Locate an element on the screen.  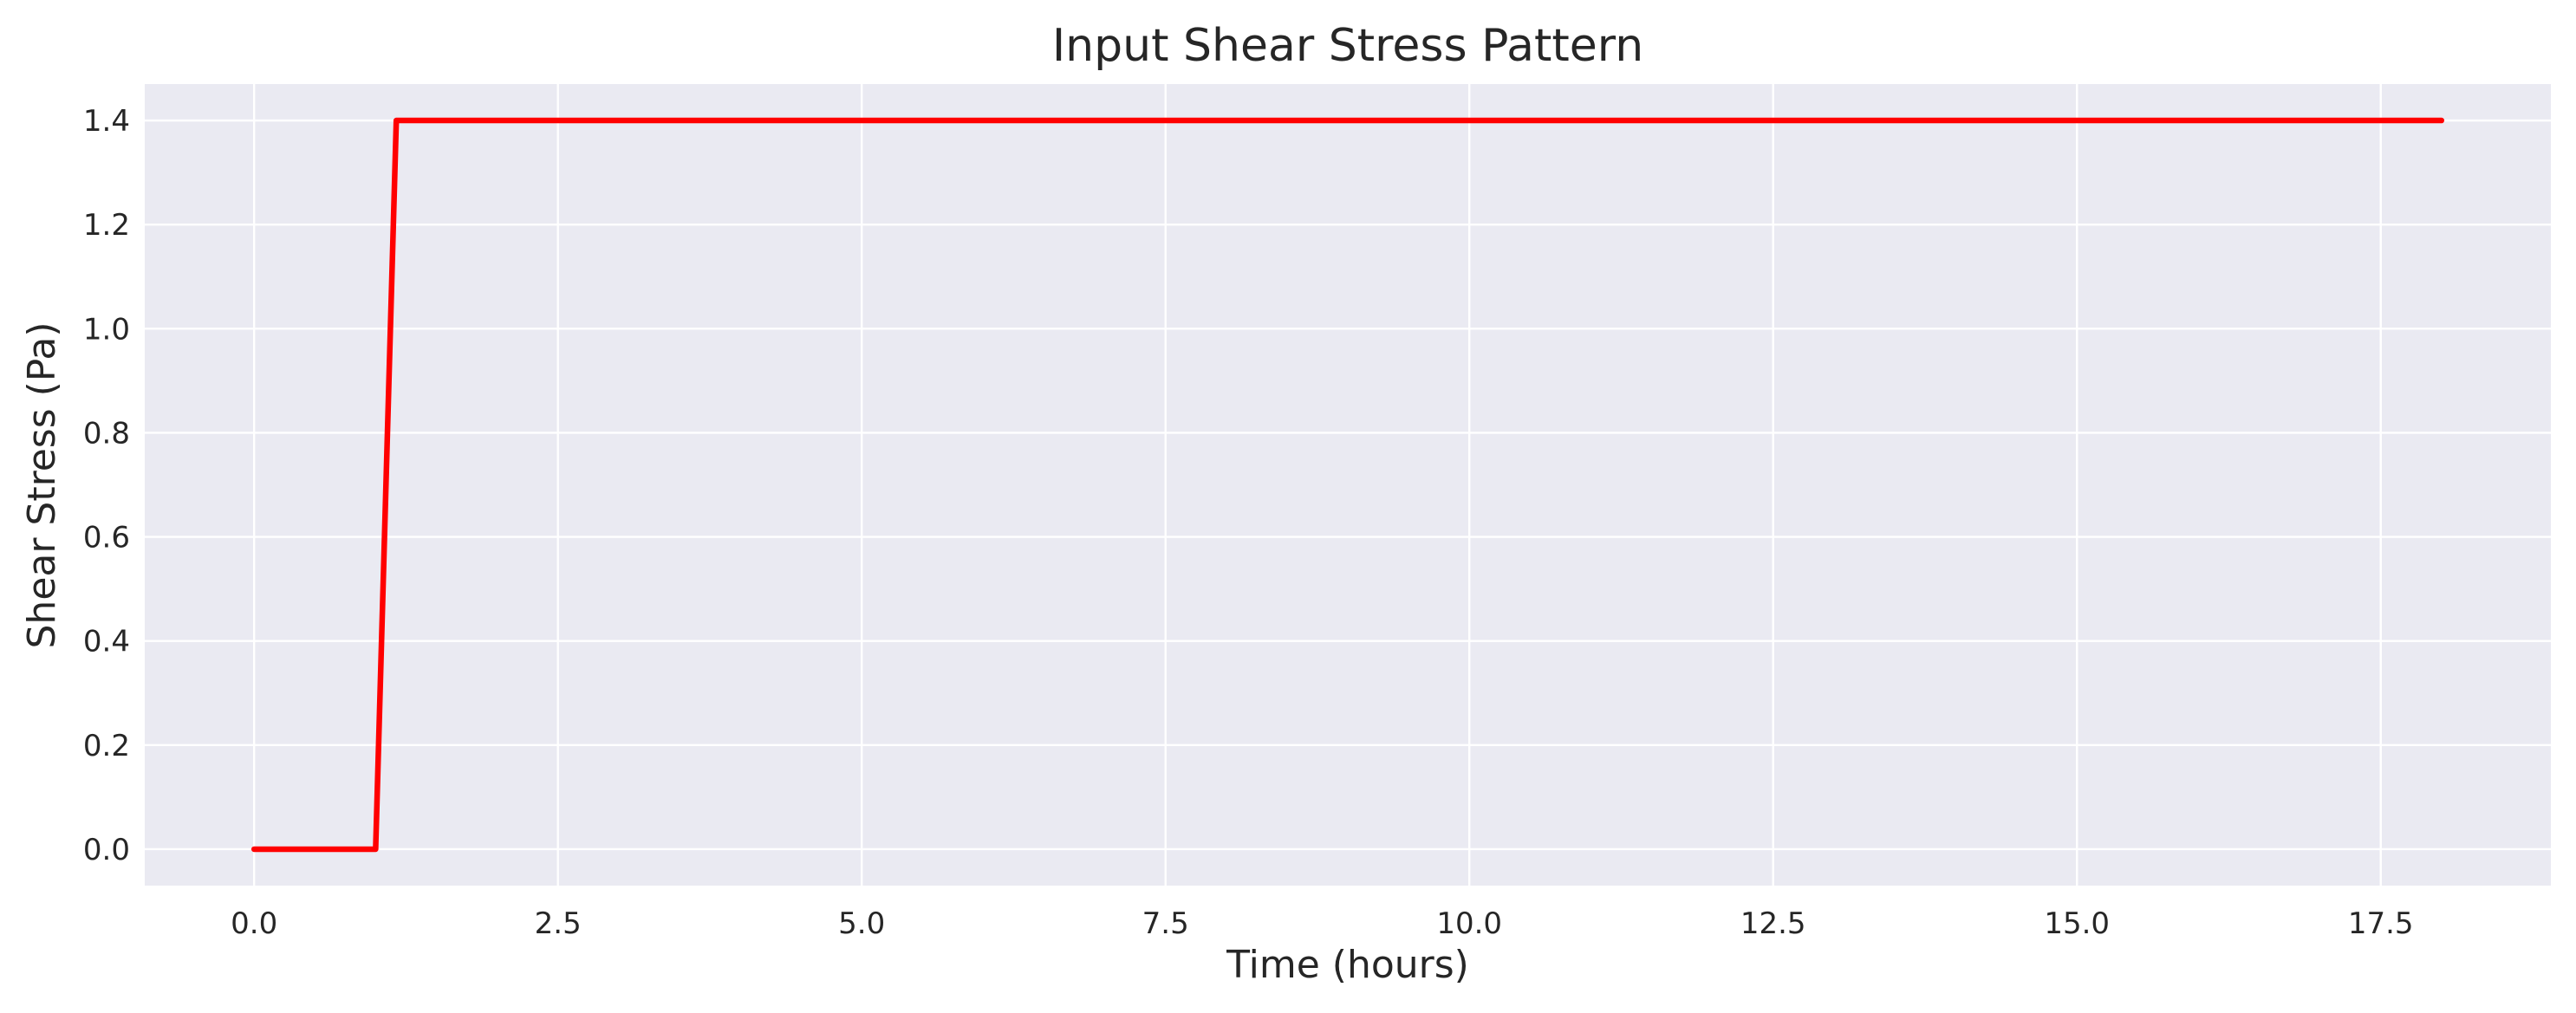
x-tick-label: 0.0 is located at coordinates (254, 924).